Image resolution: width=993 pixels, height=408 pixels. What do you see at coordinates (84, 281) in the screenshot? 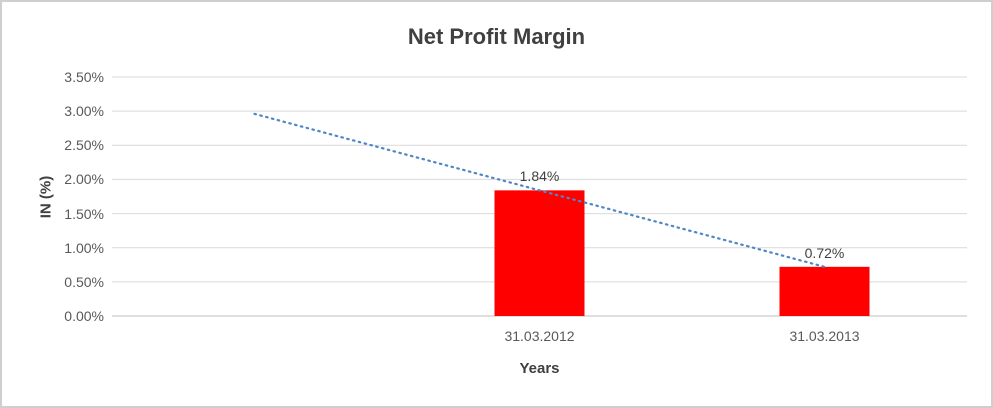
I see `y-tick-label: 0.50%` at bounding box center [84, 281].